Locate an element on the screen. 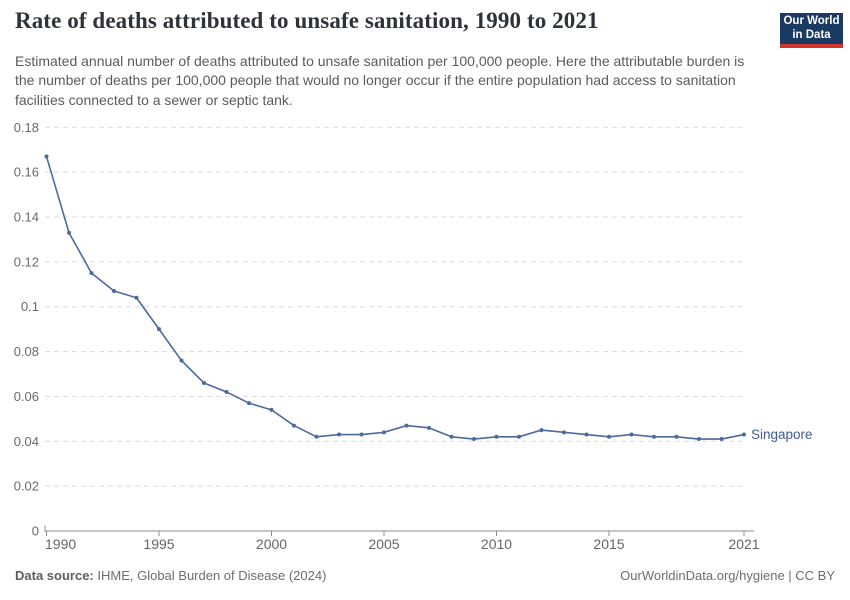  x-tick-label: 1995 is located at coordinates (158, 544).